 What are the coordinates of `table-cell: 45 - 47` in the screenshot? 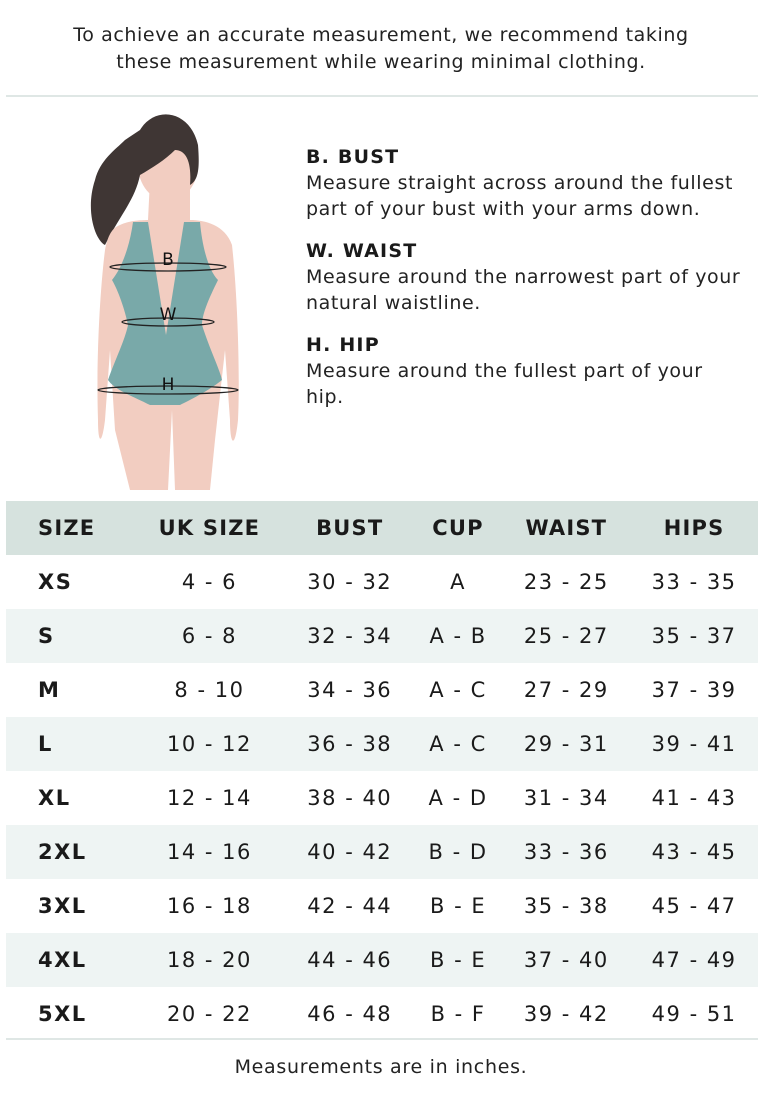 It's located at (694, 906).